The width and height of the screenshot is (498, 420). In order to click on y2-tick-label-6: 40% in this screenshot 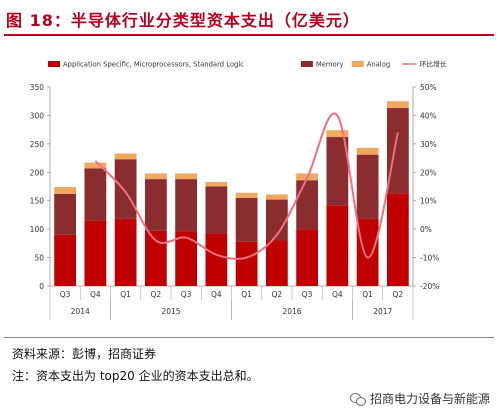, I will do `click(428, 115)`.